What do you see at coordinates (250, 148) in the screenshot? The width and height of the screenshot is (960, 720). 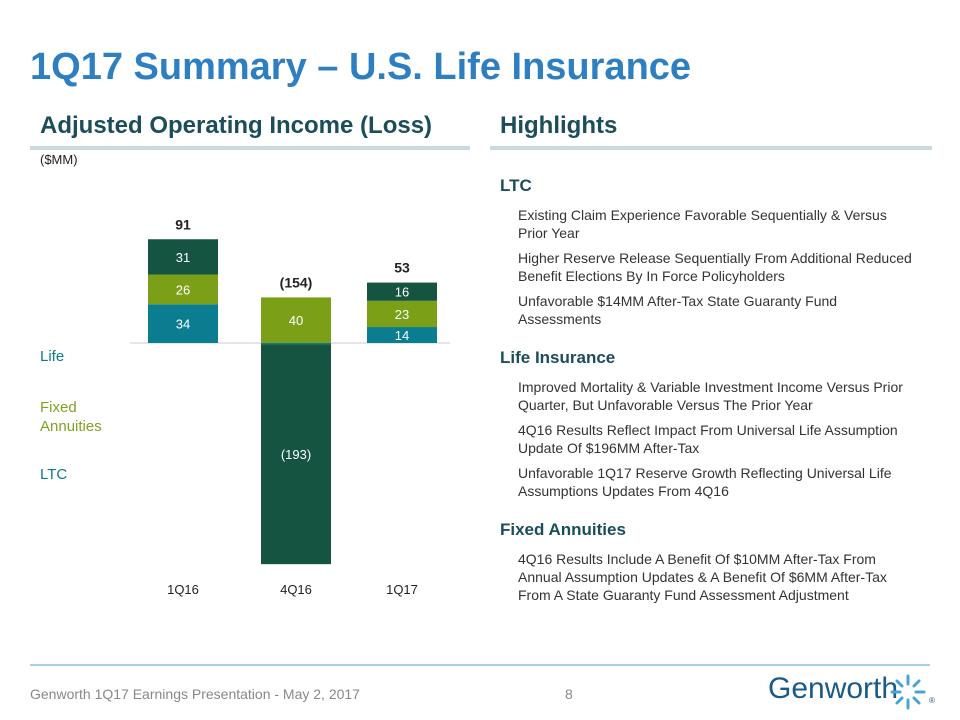 I see `chart-heading-rule` at bounding box center [250, 148].